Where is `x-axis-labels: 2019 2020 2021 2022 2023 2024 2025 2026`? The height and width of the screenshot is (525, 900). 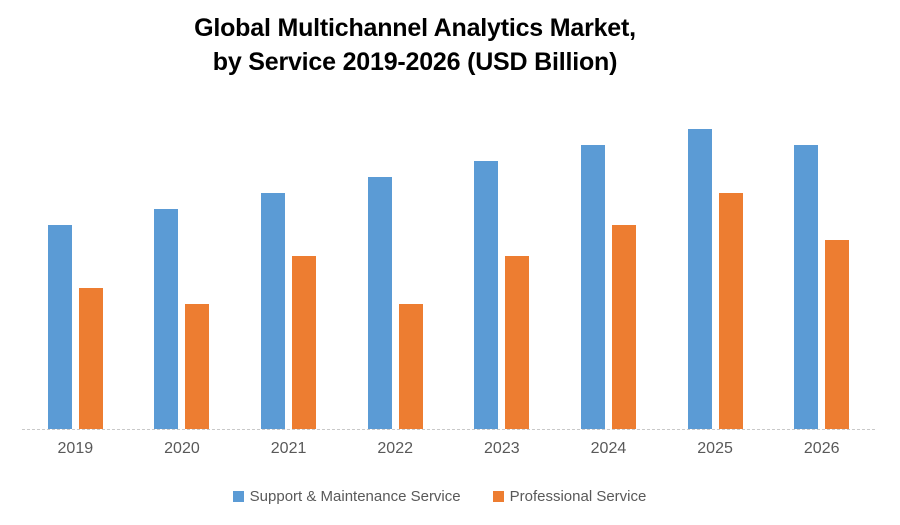
x-axis-labels: 2019 2020 2021 2022 2023 2024 2025 2026 is located at coordinates (448, 449).